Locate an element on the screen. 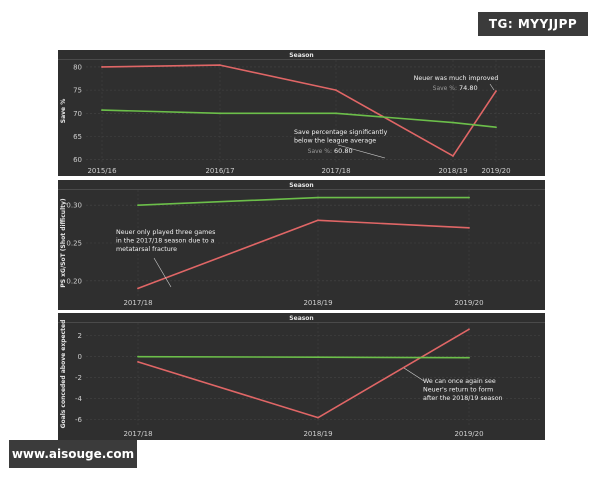  y-tick-label: 60 is located at coordinates (77, 160).